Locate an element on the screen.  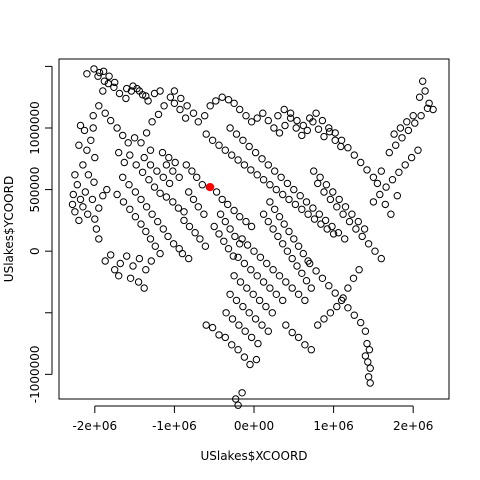
y-axis-label: USlakes$YCOORD is located at coordinates (9, 229).